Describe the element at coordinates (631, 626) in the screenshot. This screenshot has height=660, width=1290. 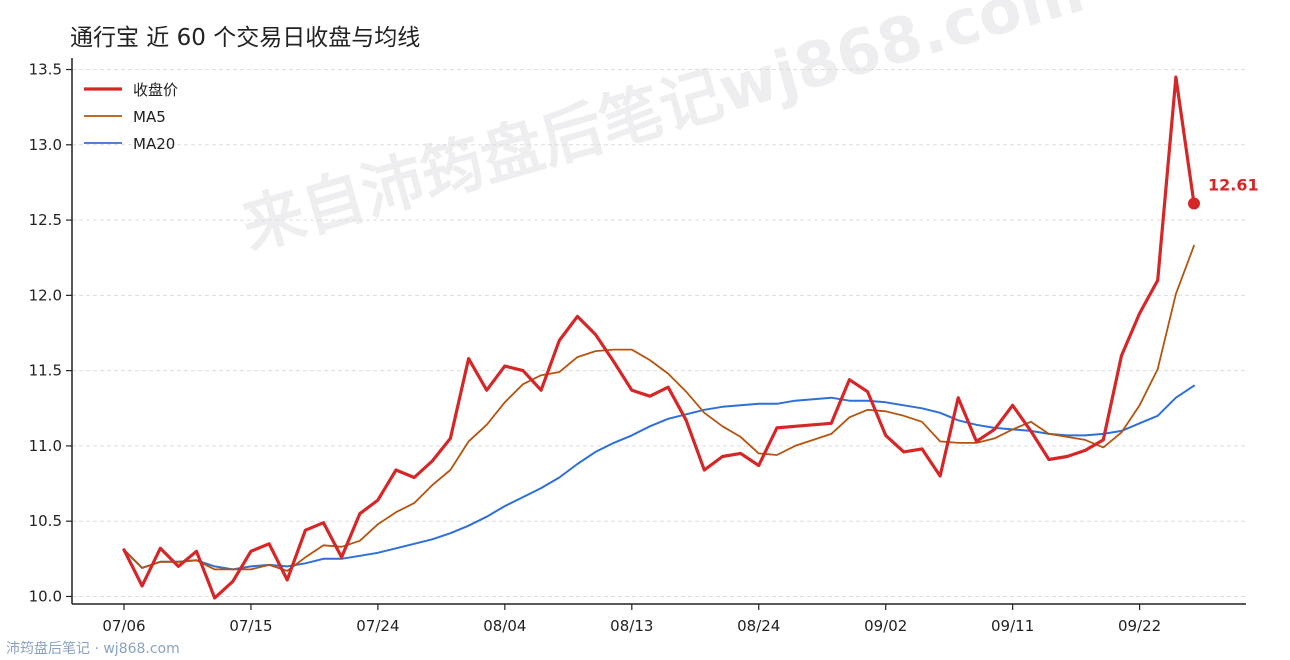
I see `x-tick-label: 08/13` at that location.